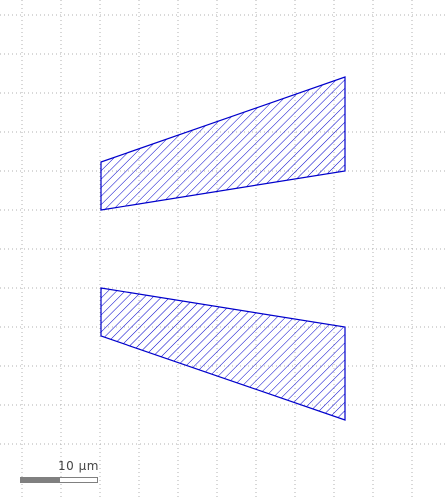 Image resolution: width=445 pixels, height=500 pixels. Describe the element at coordinates (78, 480) in the screenshot. I see `scale-bar-empty-segment` at that location.